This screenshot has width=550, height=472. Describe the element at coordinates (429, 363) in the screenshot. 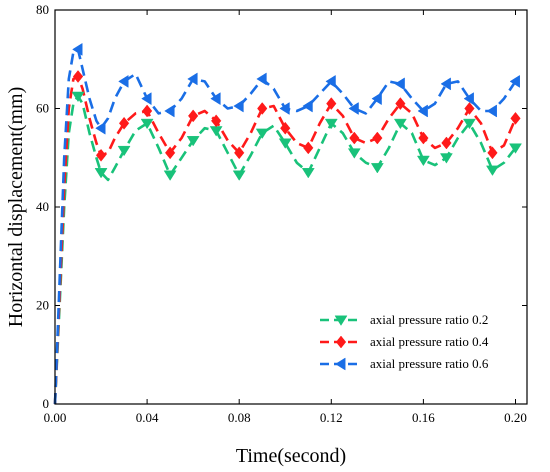

I see `legend-label-3: axial pressure ratio 0.6` at that location.